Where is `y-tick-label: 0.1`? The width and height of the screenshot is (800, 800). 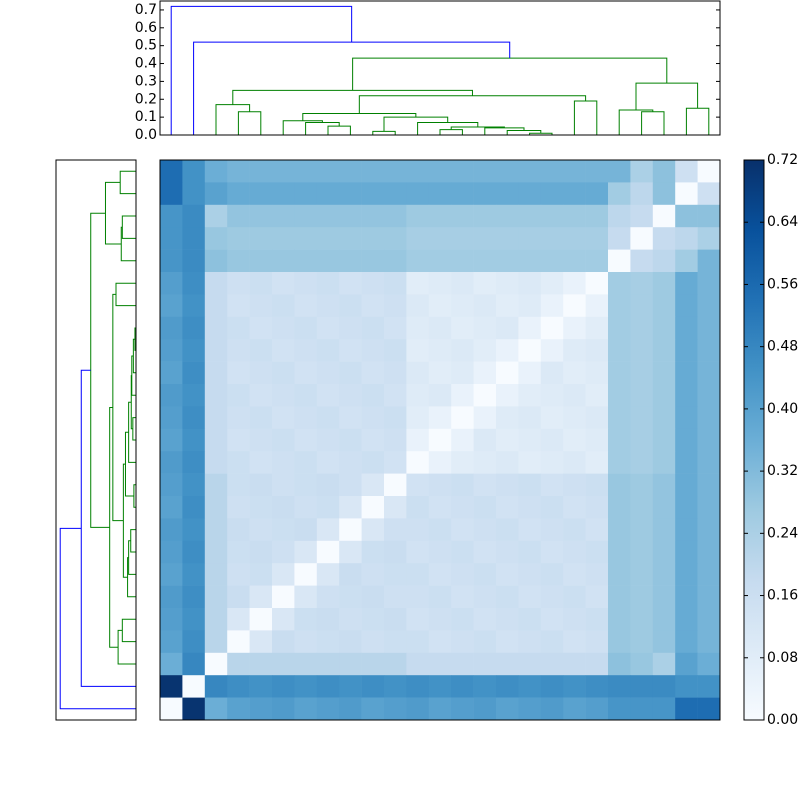
y-tick-label: 0.1 is located at coordinates (146, 117).